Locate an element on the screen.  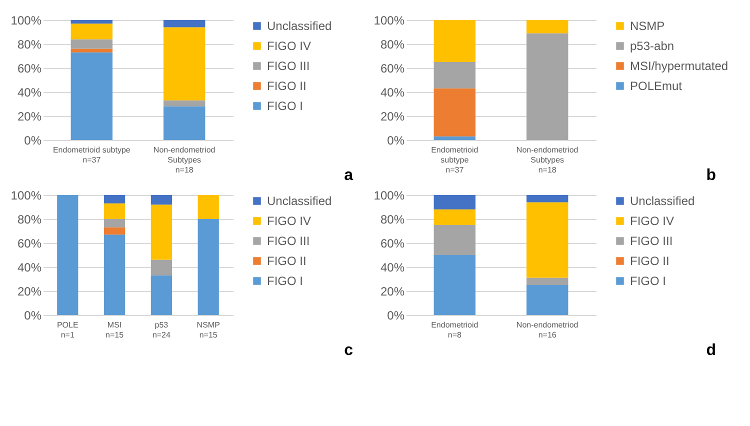
x-tick-label: p53 n=24 is located at coordinates (162, 330).